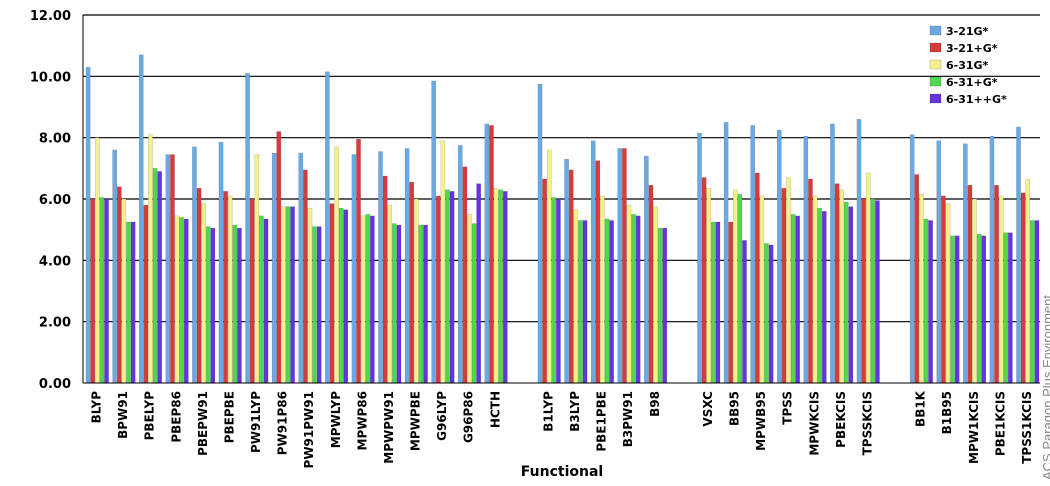 The height and width of the screenshot is (486, 1050). What do you see at coordinates (575, 411) in the screenshot?
I see `x-tick-label: B3LYP` at bounding box center [575, 411].